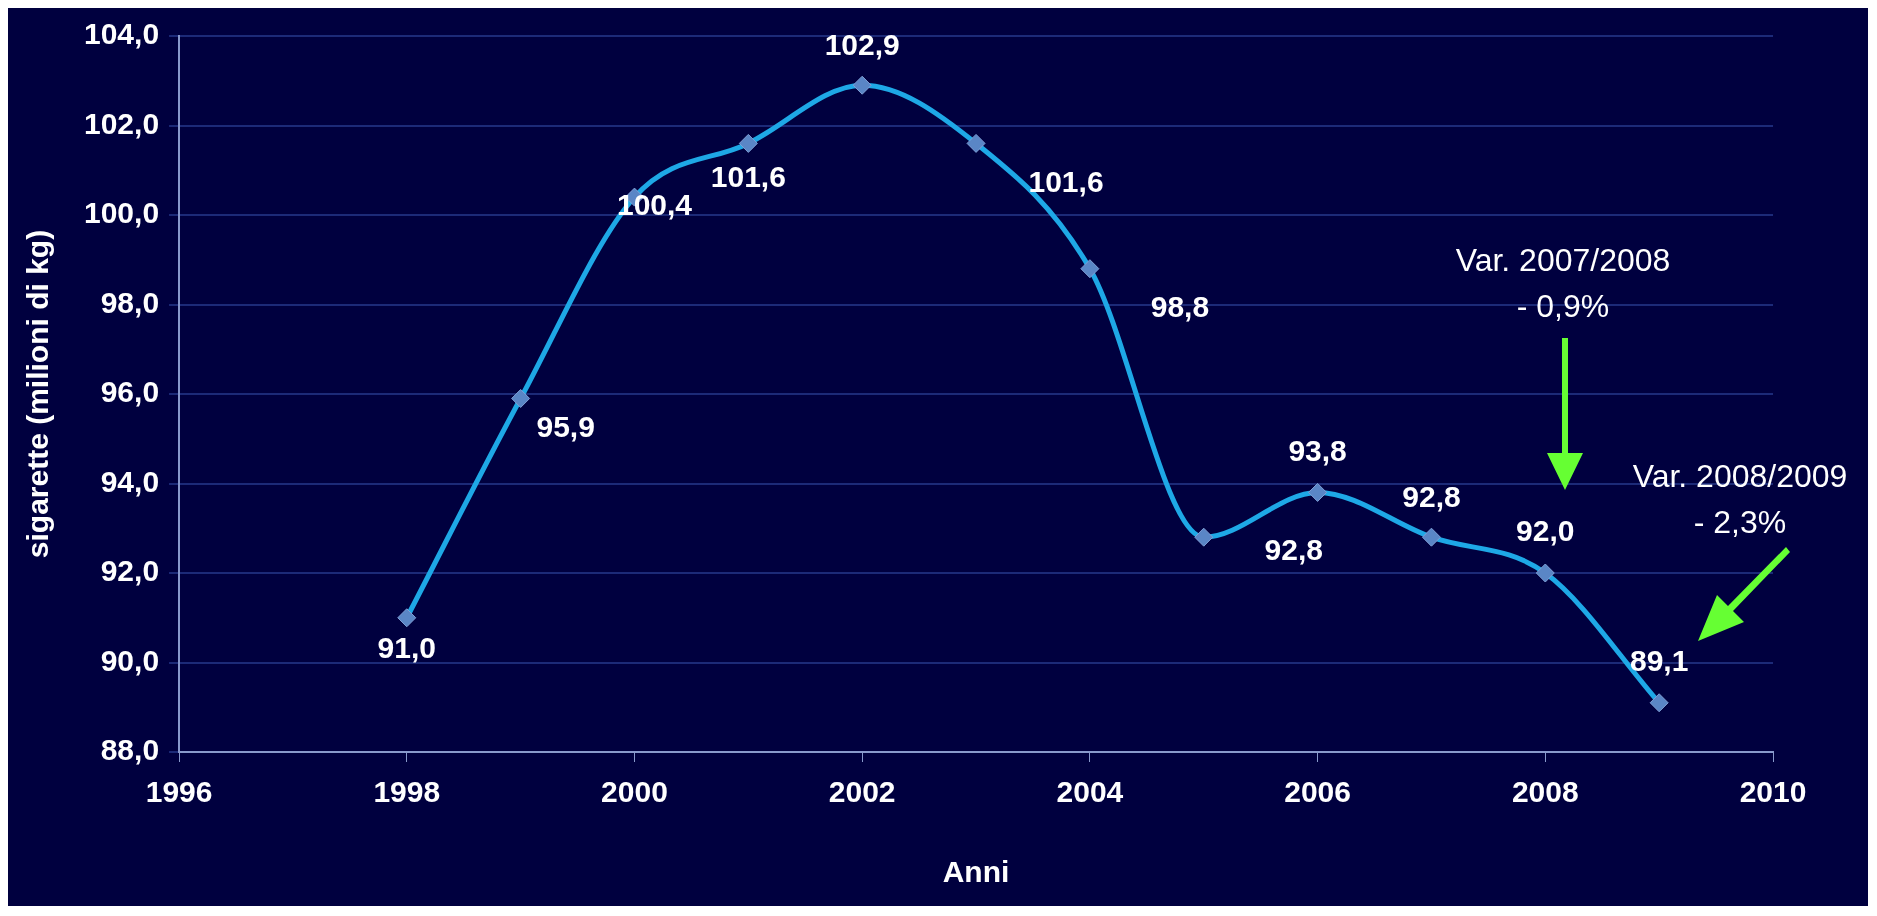 The height and width of the screenshot is (916, 1877). I want to click on y-tick-label: 88,0, so click(130, 750).